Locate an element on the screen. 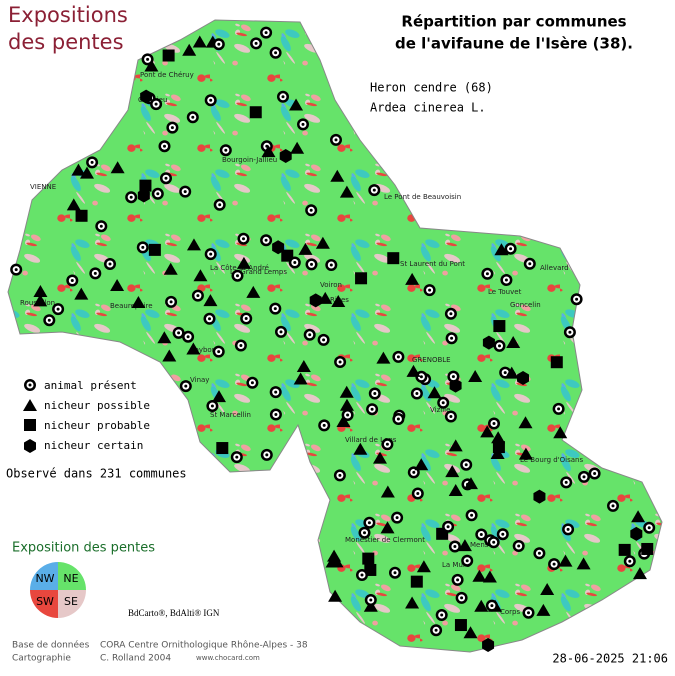  legend-label: nicheur possible is located at coordinates (97, 405).